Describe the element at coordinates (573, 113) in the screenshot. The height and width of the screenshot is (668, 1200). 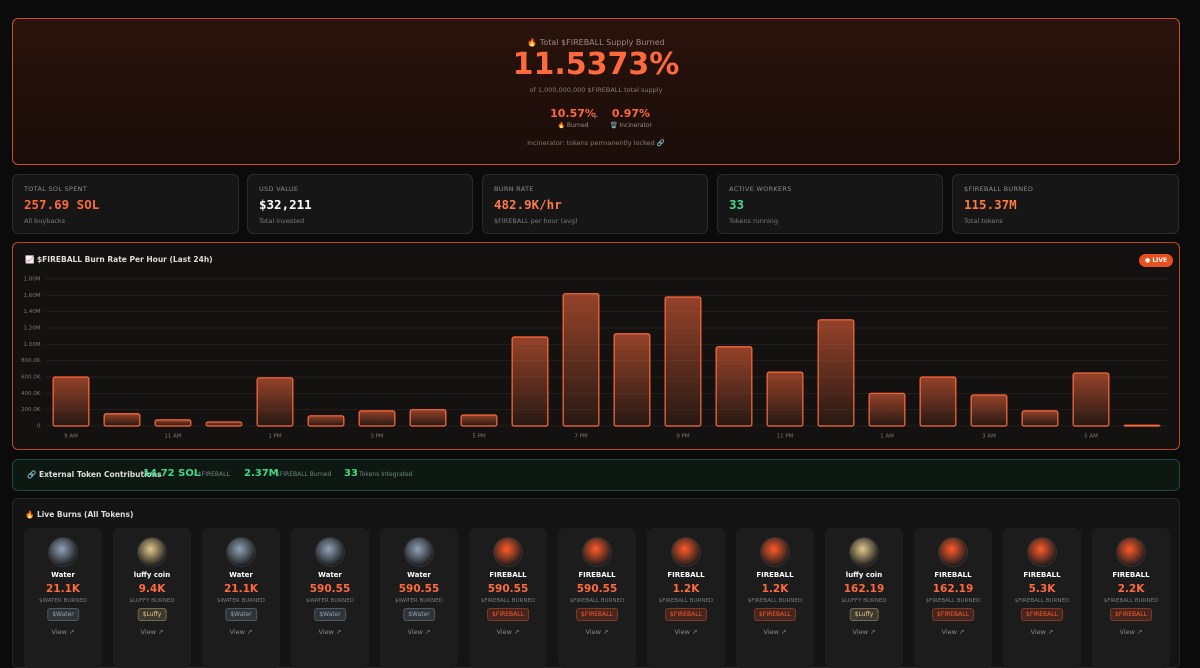
I see `burned-value: 10.57%` at that location.